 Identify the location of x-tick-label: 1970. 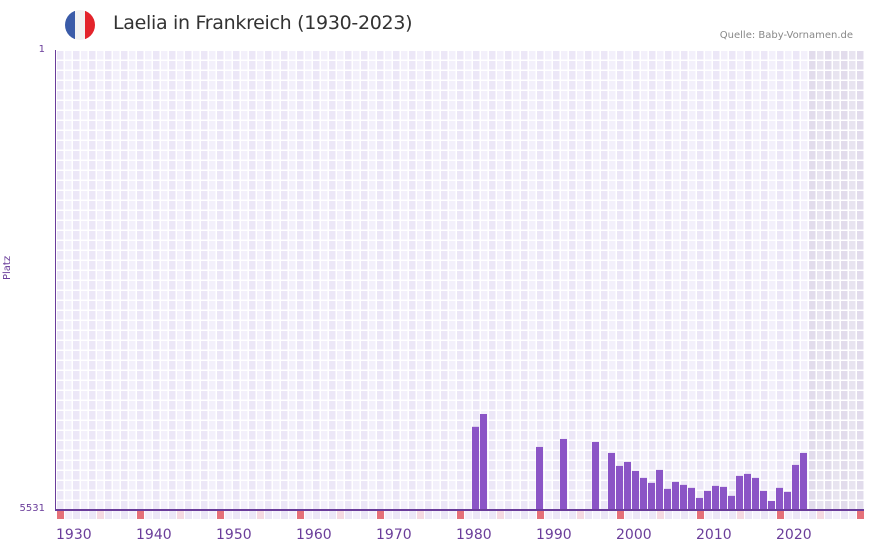
(394, 535).